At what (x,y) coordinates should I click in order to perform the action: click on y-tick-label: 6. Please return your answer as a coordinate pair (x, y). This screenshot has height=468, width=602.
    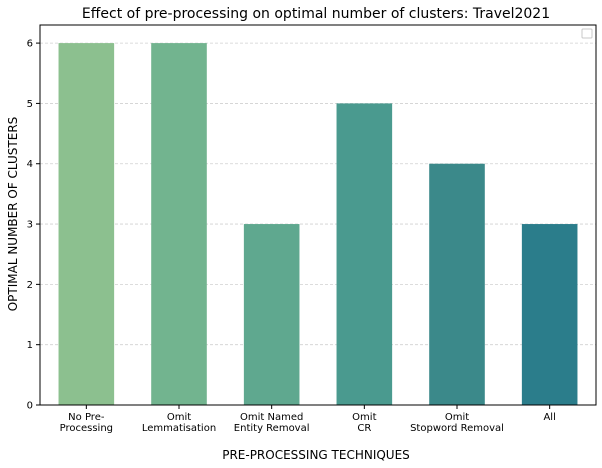
    Looking at the image, I should click on (30, 44).